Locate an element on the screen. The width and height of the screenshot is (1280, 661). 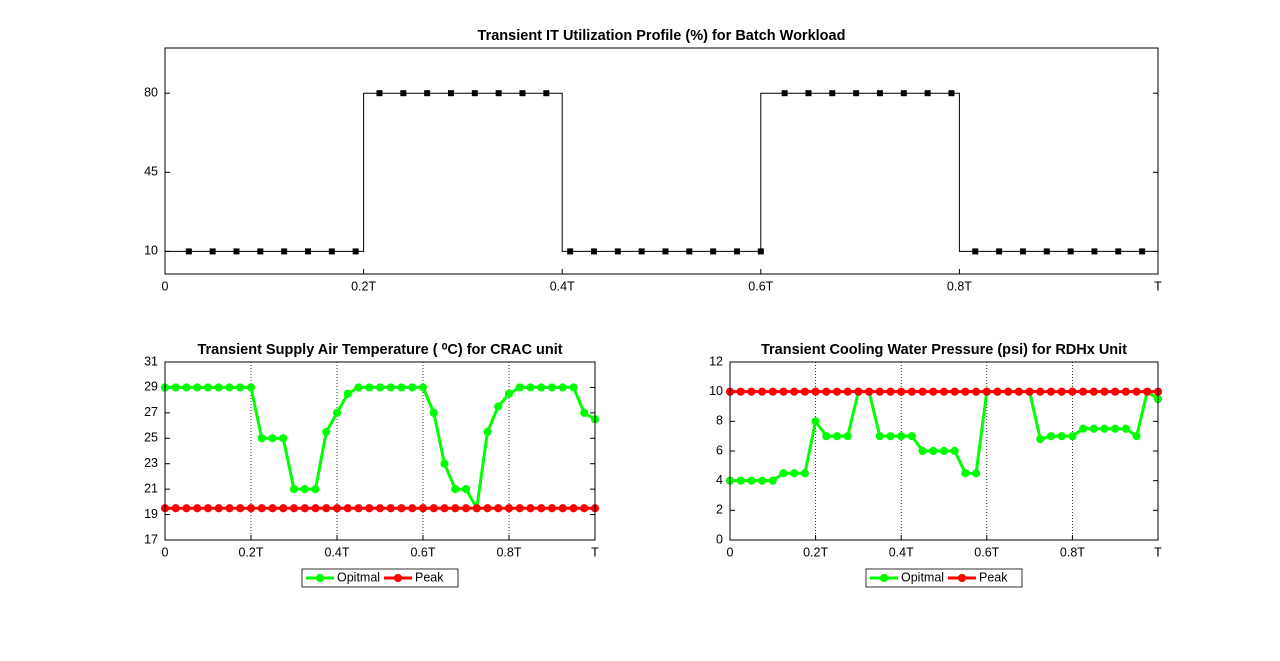
y-tick-label: 6 is located at coordinates (719, 450).